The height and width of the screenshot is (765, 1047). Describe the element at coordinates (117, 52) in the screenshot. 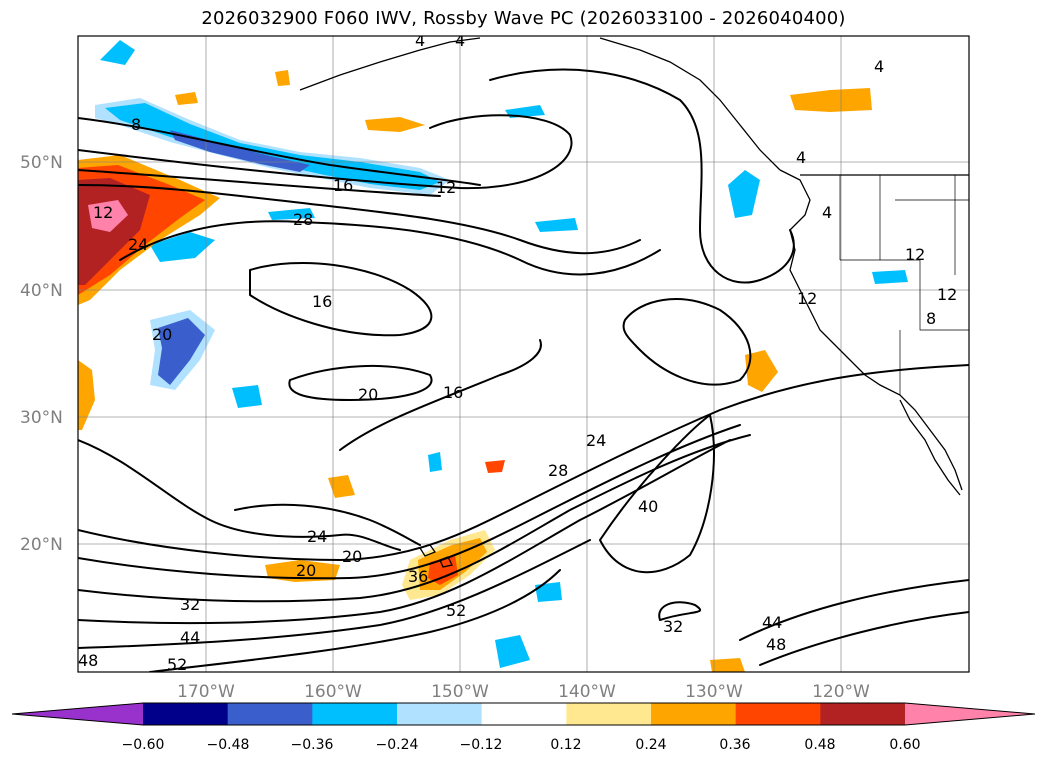

I see `negative-anomaly-nw` at that location.